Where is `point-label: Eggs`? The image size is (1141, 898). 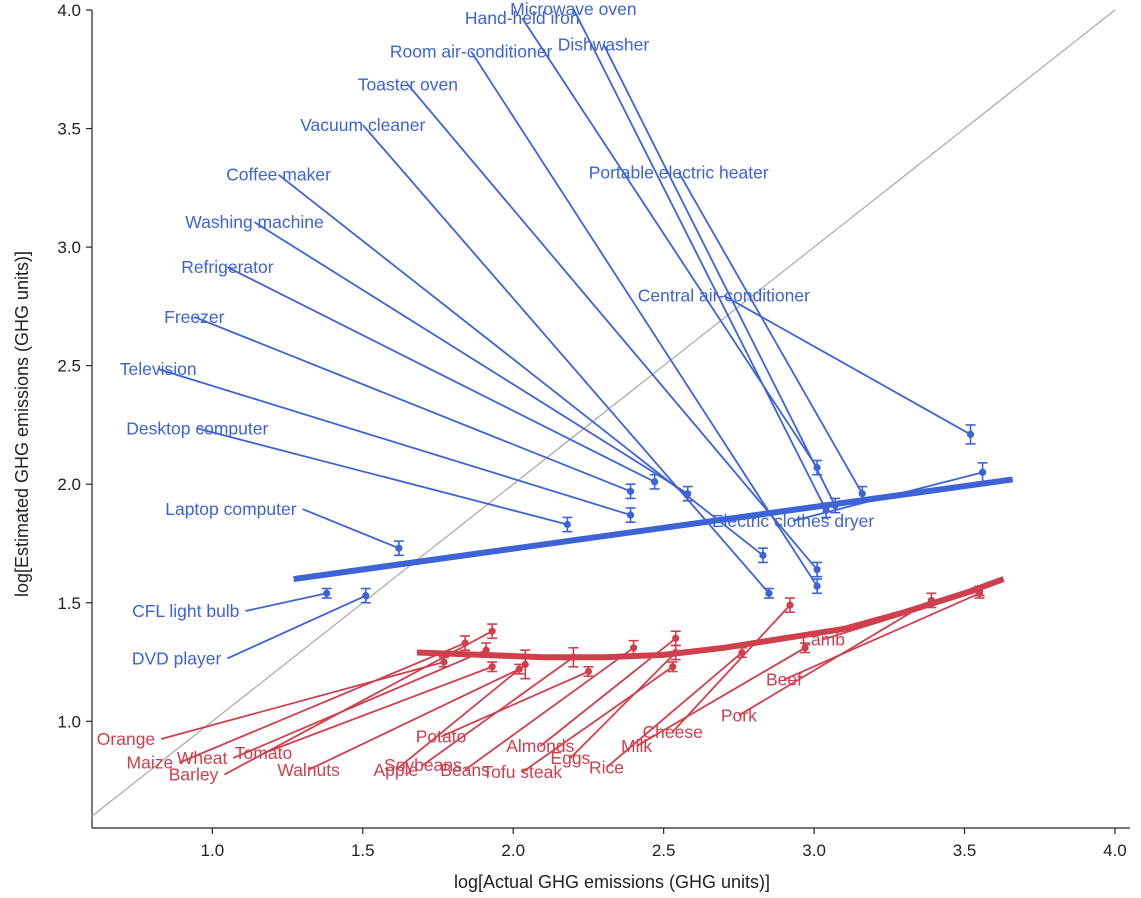 point-label: Eggs is located at coordinates (570, 758).